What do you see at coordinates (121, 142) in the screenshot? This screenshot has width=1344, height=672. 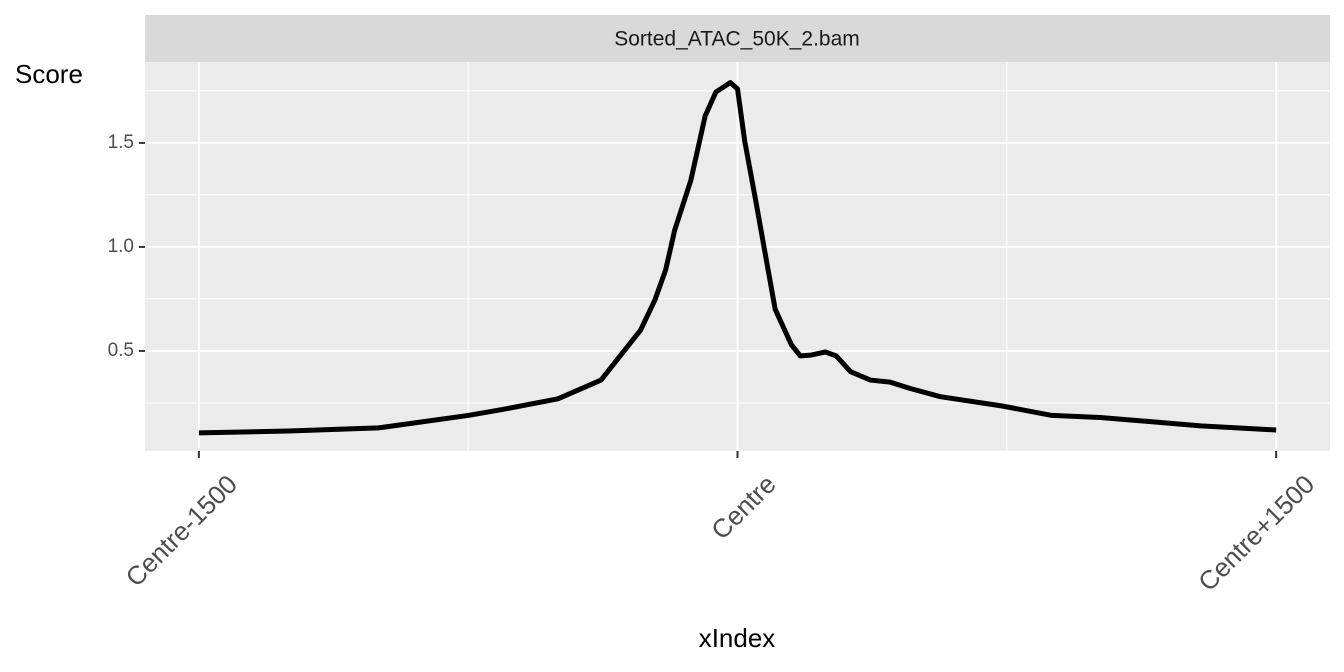 I see `y-tick-label: 1.5` at bounding box center [121, 142].